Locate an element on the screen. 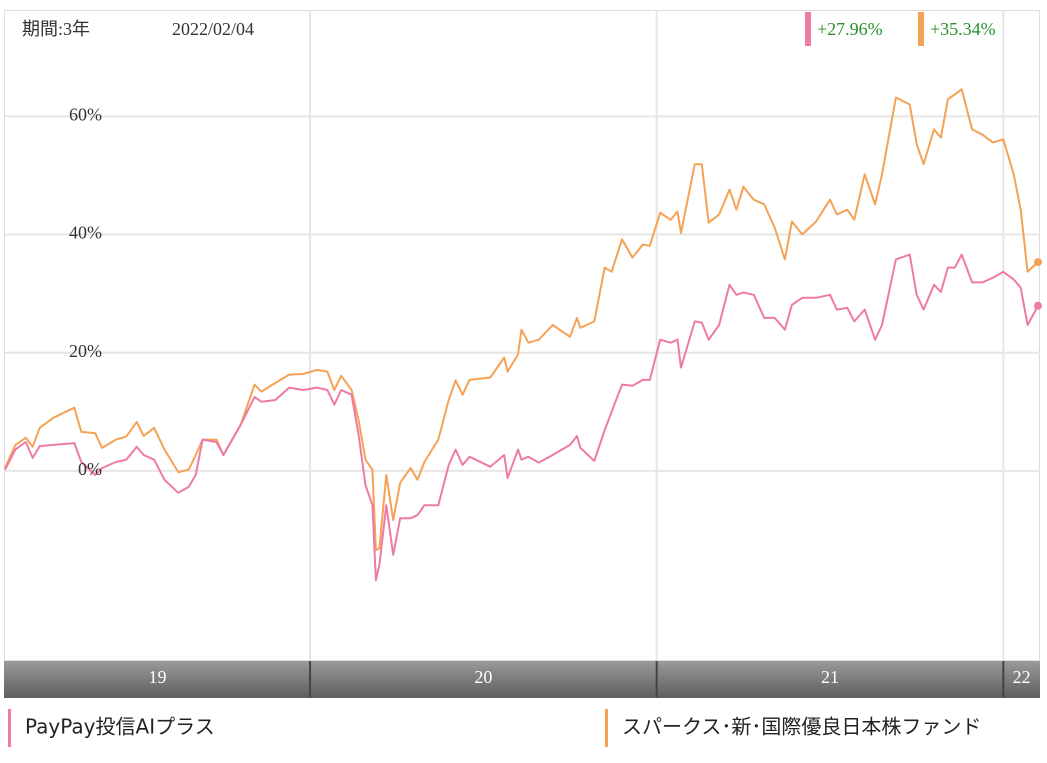 The image size is (1047, 763). legend-label: PayPay投信AIプラス is located at coordinates (120, 727).